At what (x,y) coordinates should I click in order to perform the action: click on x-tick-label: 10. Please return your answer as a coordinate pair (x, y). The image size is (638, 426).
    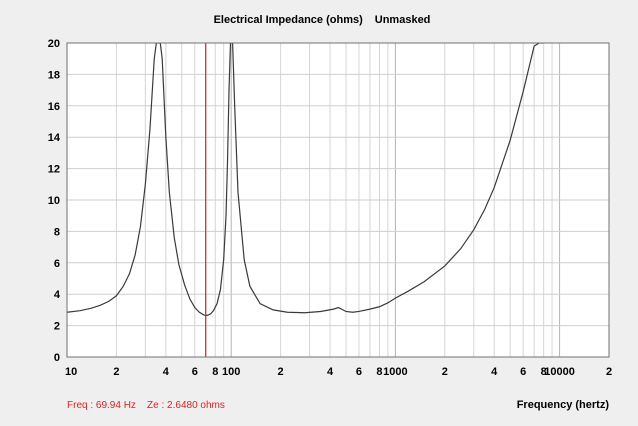
    Looking at the image, I should click on (71, 372).